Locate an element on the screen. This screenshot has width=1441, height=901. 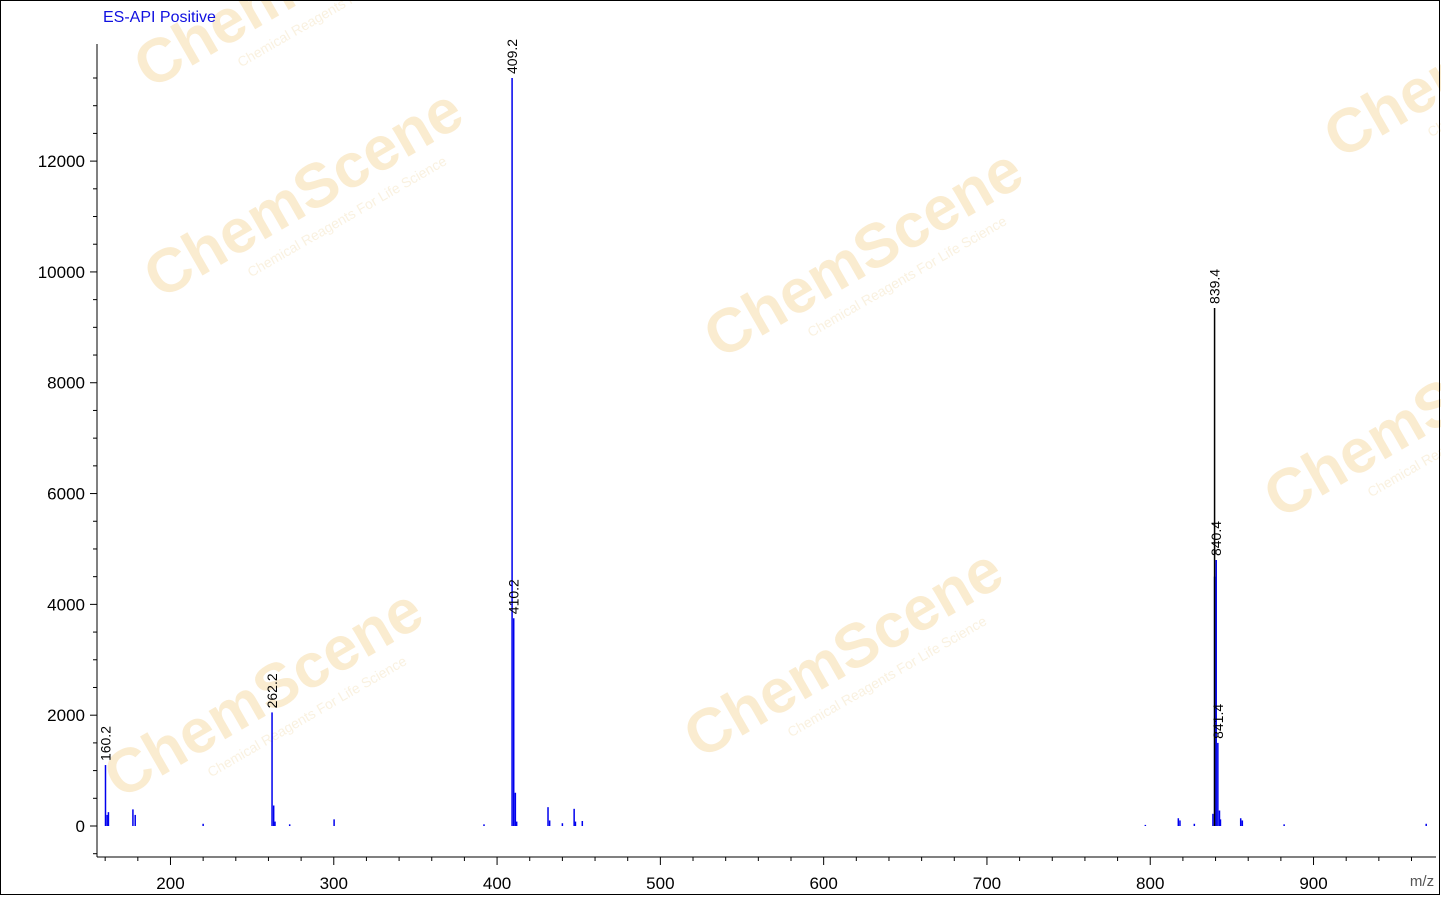
y-tick-label: 12000 is located at coordinates (61, 161).